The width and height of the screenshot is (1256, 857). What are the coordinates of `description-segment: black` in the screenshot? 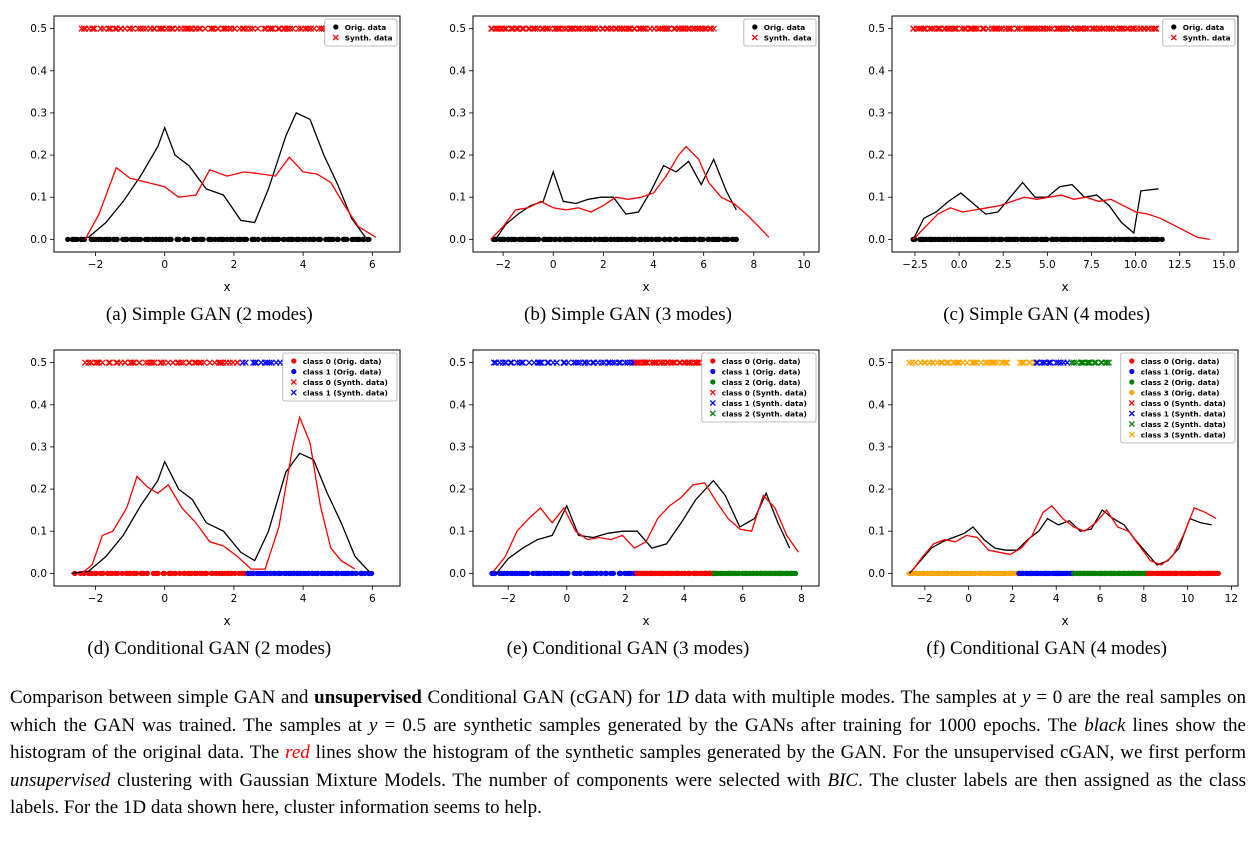 It's located at (1105, 725).